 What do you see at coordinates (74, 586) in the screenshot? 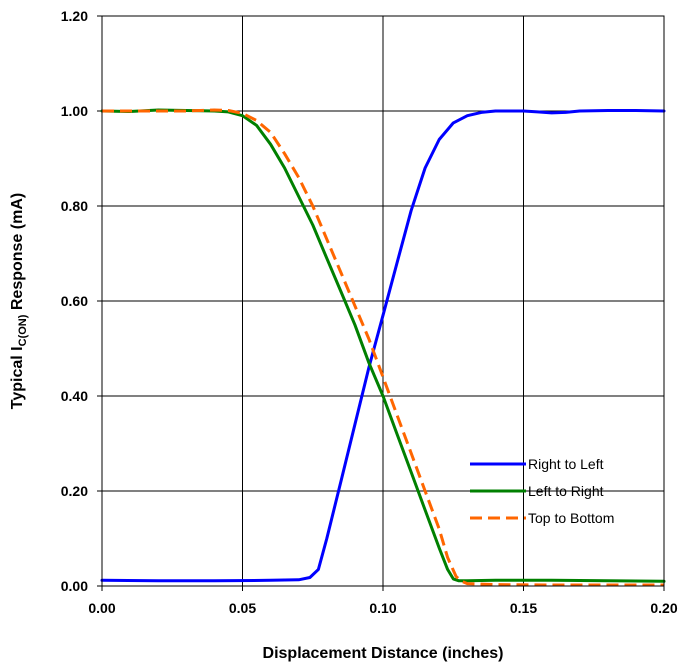
I see `y-tick-label: 0.00` at bounding box center [74, 586].